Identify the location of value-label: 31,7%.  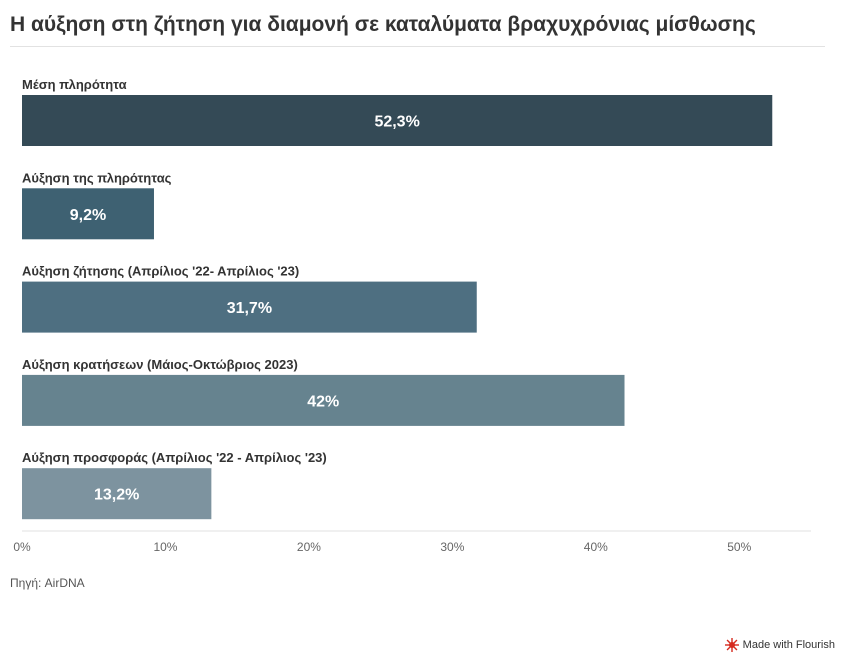
(249, 308).